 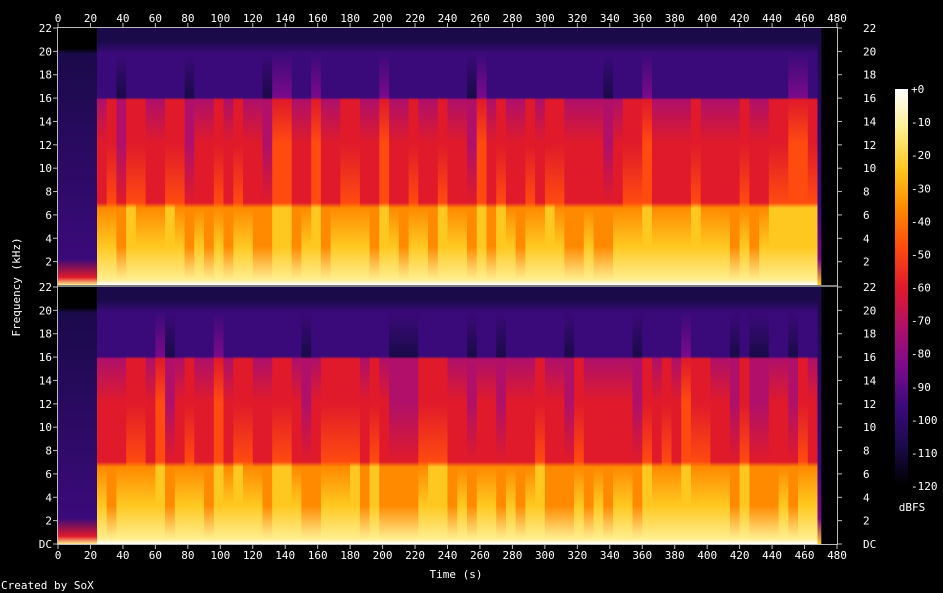 What do you see at coordinates (869, 310) in the screenshot?
I see `y-tick-label-right: 20` at bounding box center [869, 310].